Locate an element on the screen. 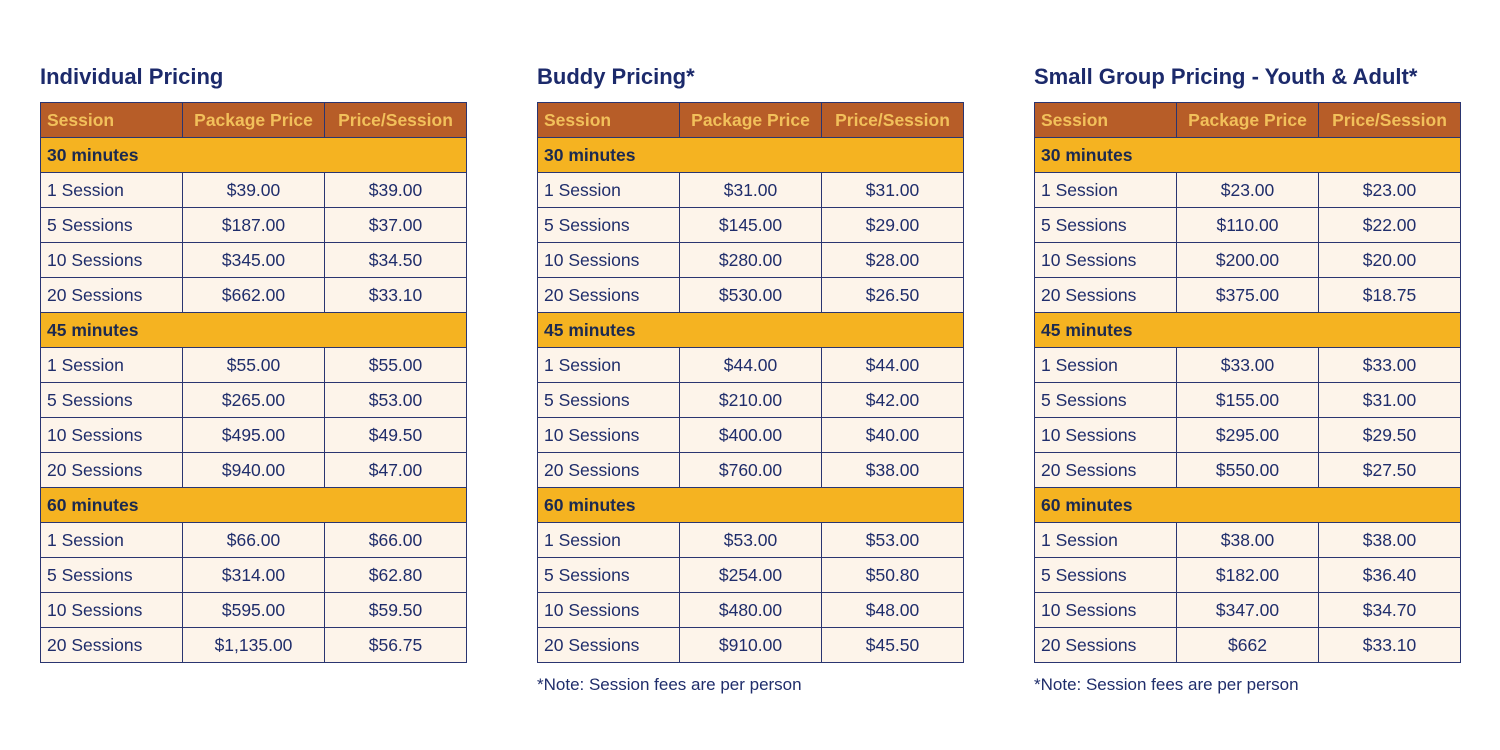 The width and height of the screenshot is (1500, 750). table-row: 1 Session $44.00 $44.00 is located at coordinates (750, 365).